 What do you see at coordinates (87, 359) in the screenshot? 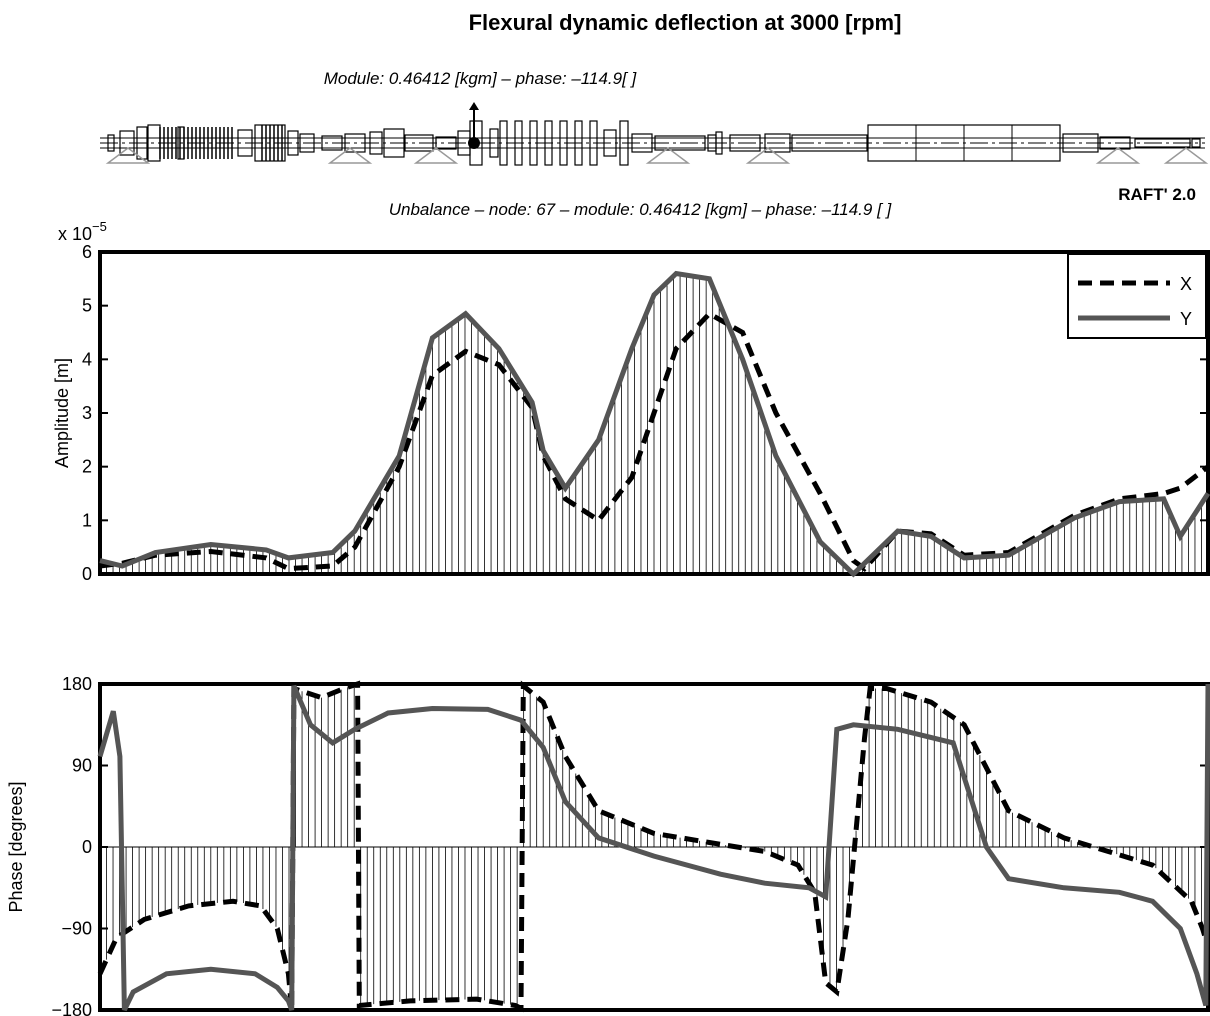
I see `amplitude-tick-label: 4` at bounding box center [87, 359].